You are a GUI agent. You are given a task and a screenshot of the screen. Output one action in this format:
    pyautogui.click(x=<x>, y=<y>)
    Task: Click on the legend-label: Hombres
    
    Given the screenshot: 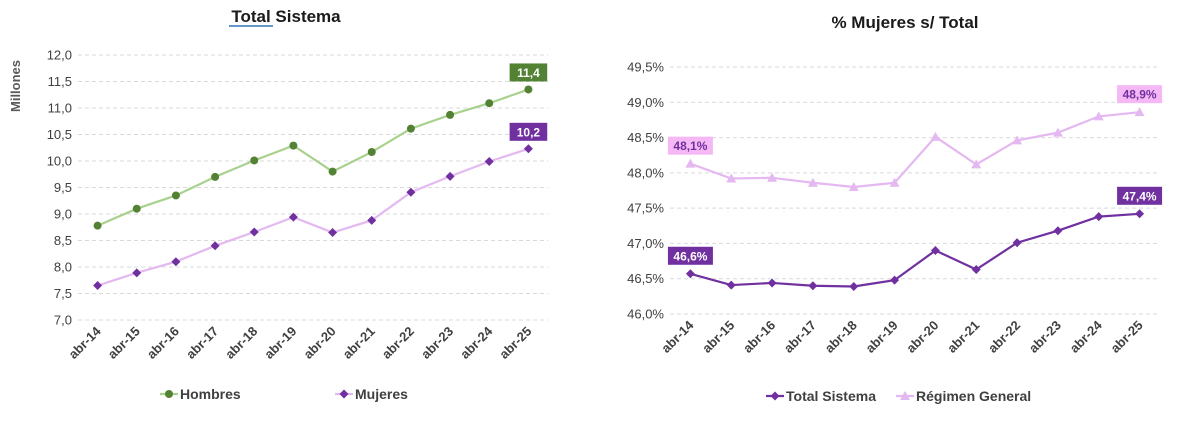 What is the action you would take?
    pyautogui.click(x=210, y=394)
    